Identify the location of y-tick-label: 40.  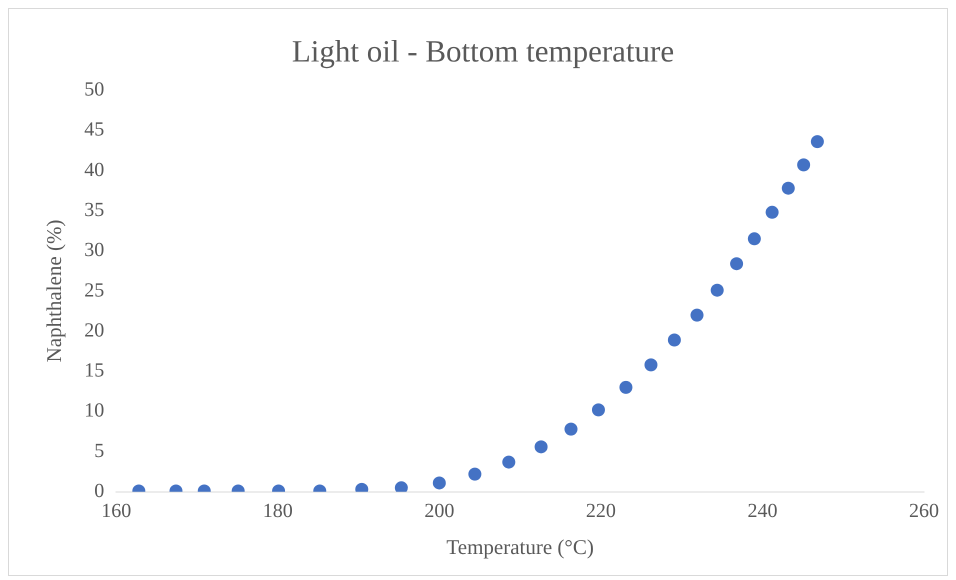
(94, 169).